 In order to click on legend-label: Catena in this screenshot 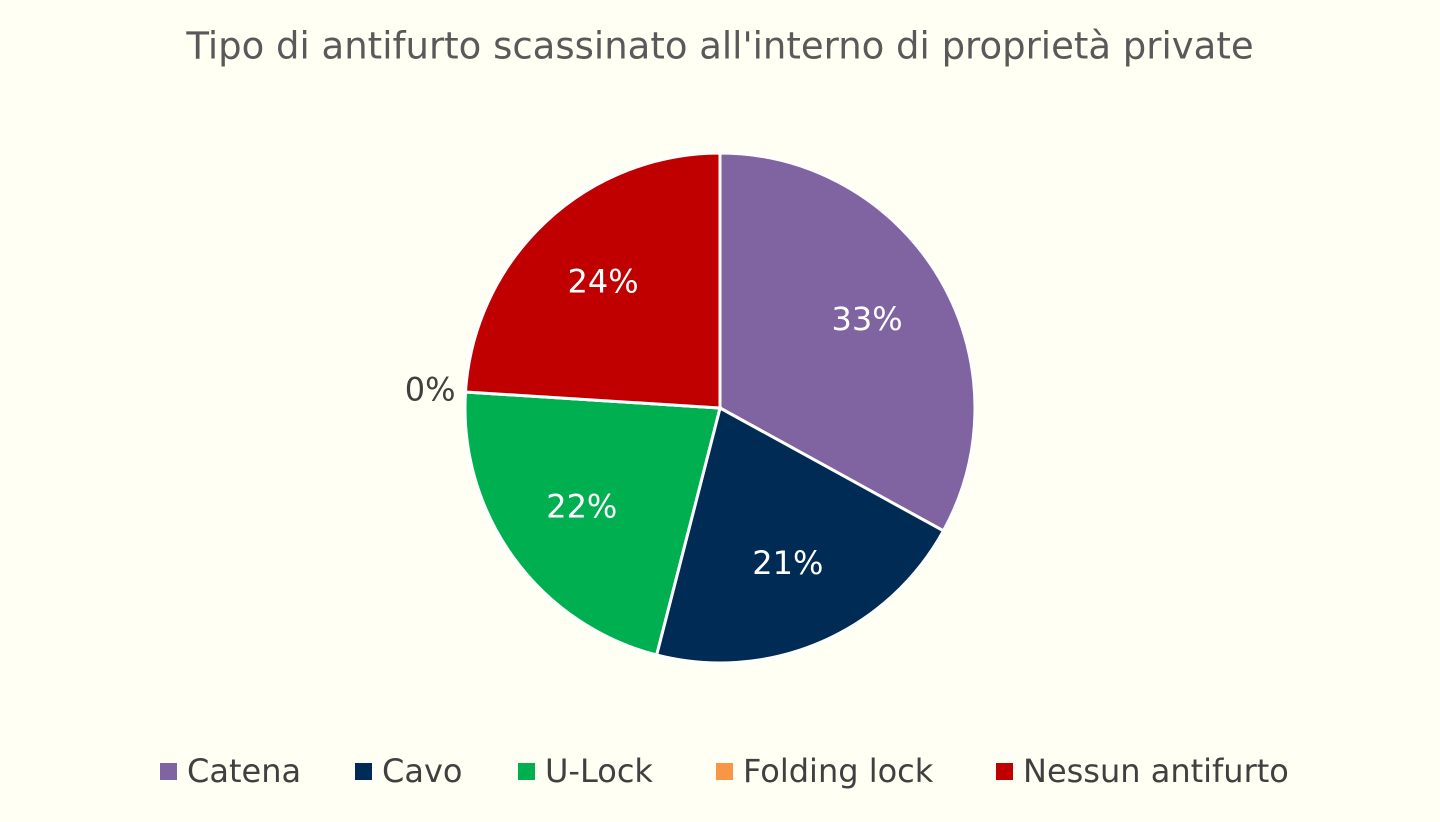, I will do `click(244, 771)`.